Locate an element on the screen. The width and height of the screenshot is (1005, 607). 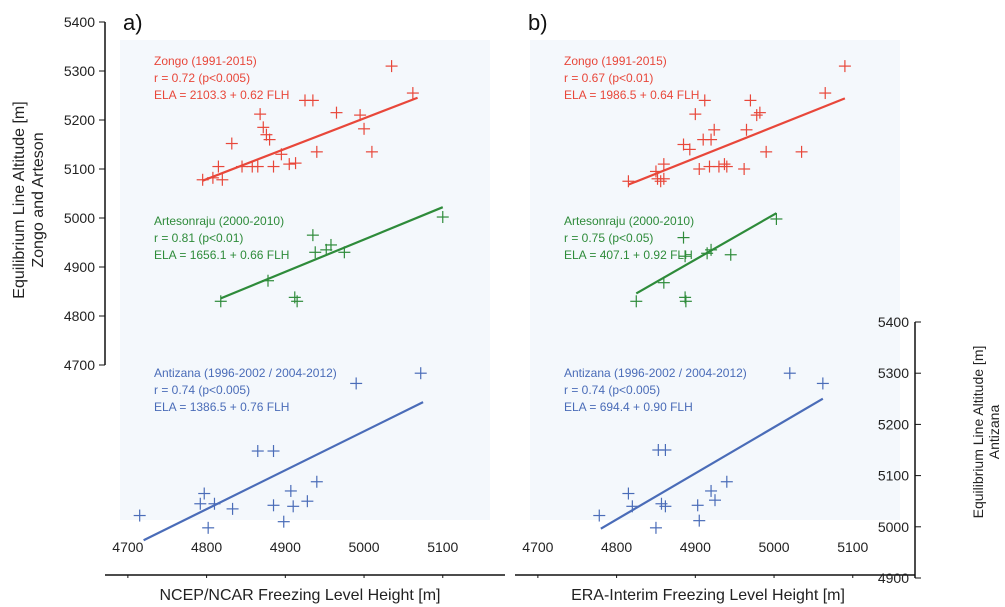
y-tick-label-right: 5300 is located at coordinates (893, 373).